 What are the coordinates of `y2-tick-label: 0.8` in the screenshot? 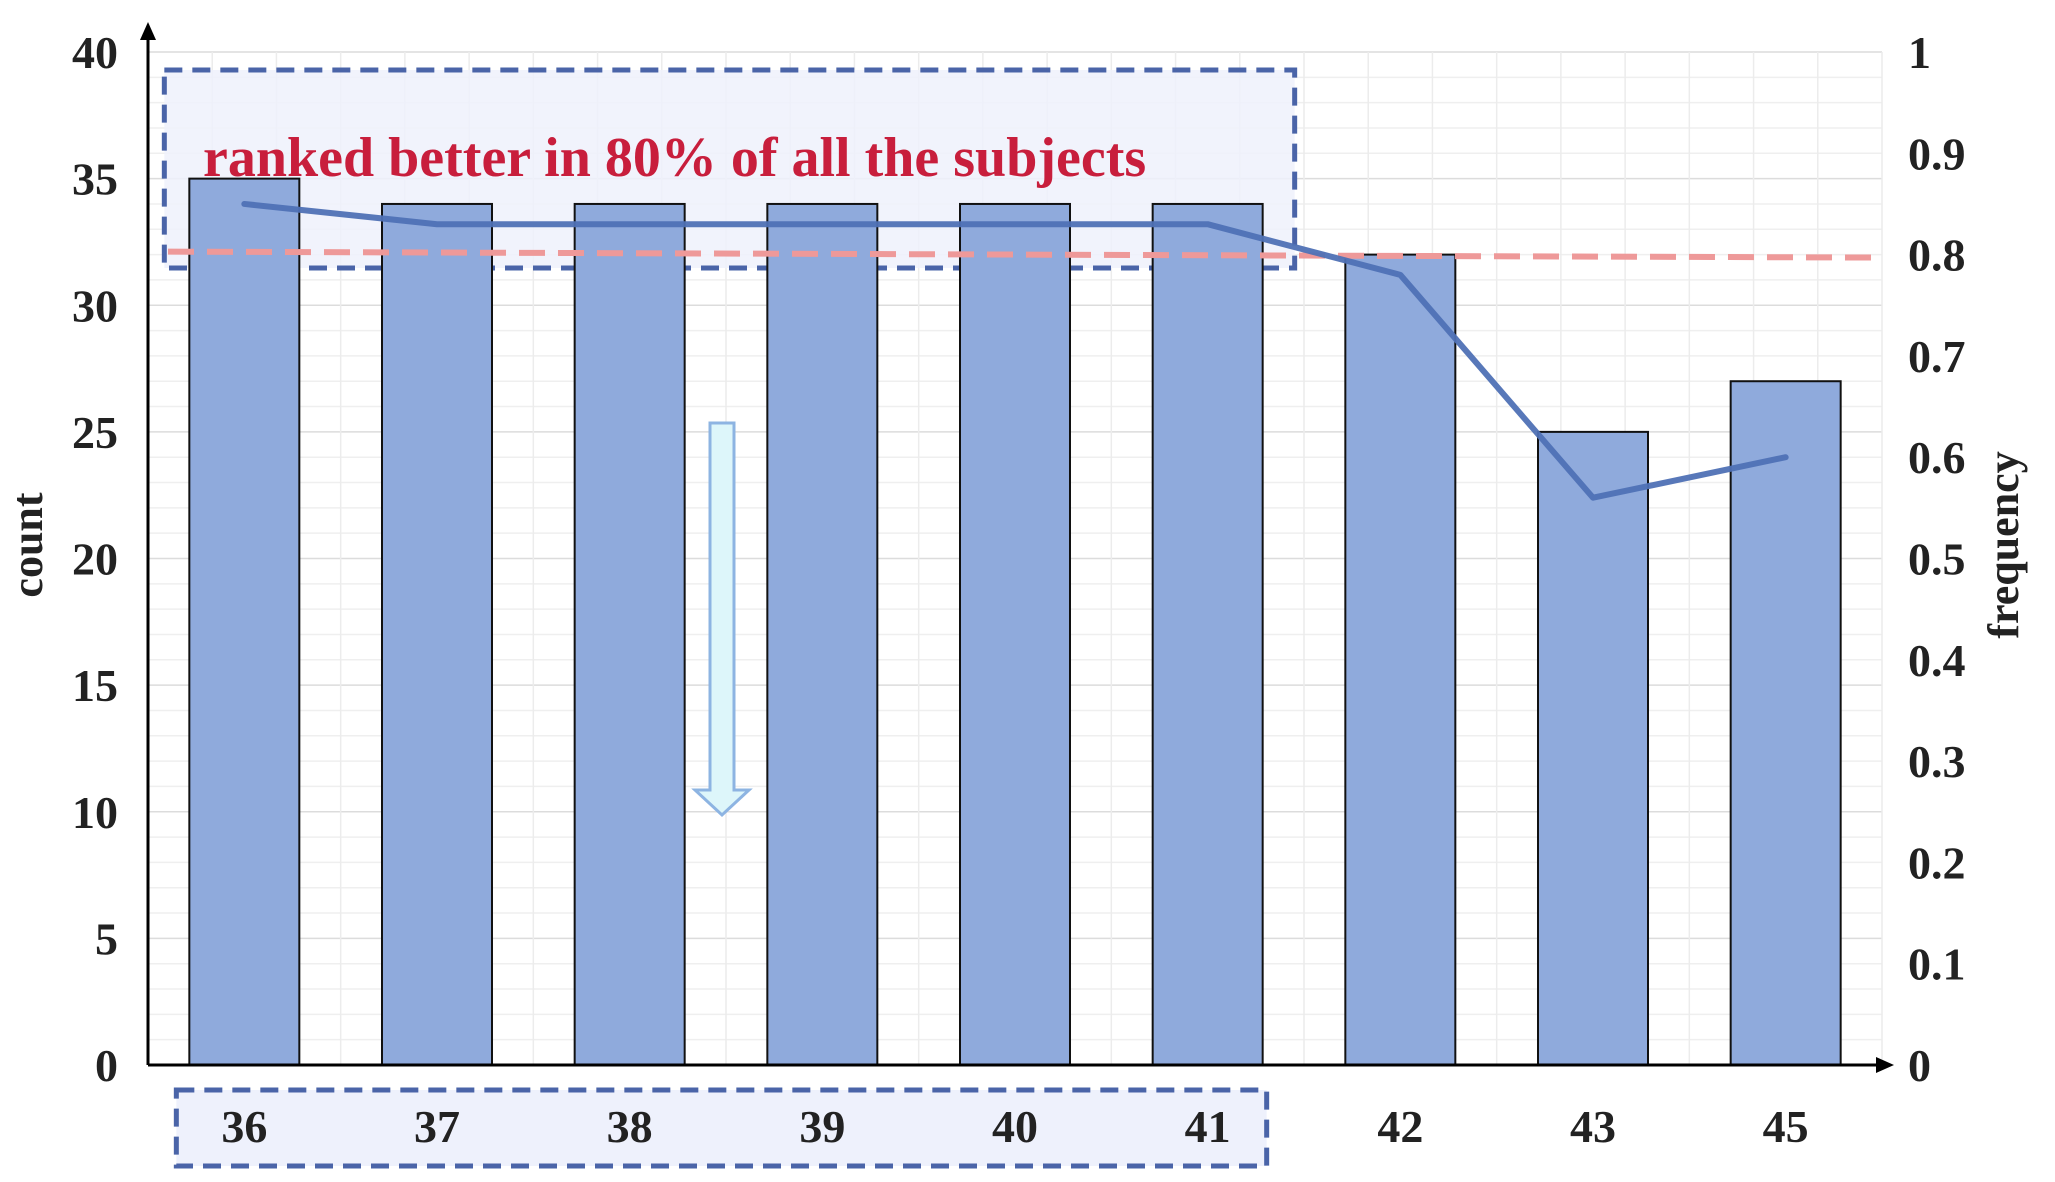 It's located at (1937, 255).